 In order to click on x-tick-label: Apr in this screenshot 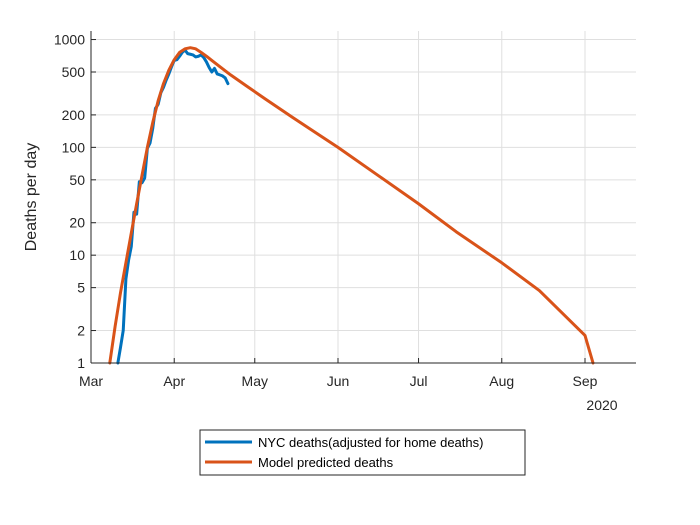, I will do `click(174, 381)`.